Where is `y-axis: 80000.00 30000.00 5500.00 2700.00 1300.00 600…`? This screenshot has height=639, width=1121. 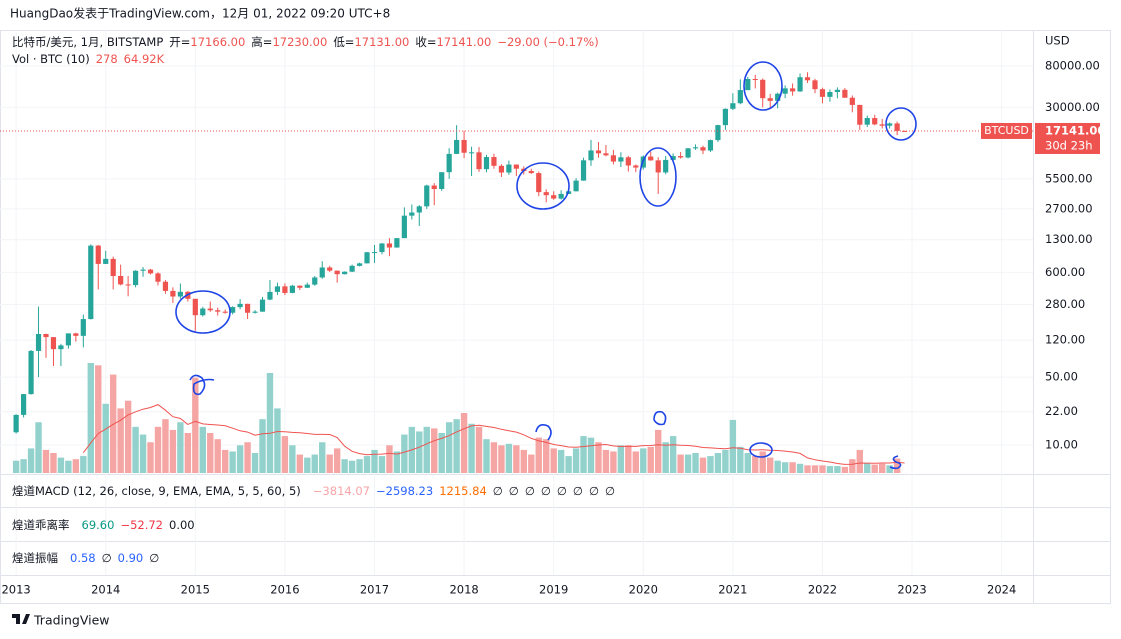
y-axis: 80000.00 30000.00 5500.00 2700.00 1300.00 600… is located at coordinates (1072, 255).